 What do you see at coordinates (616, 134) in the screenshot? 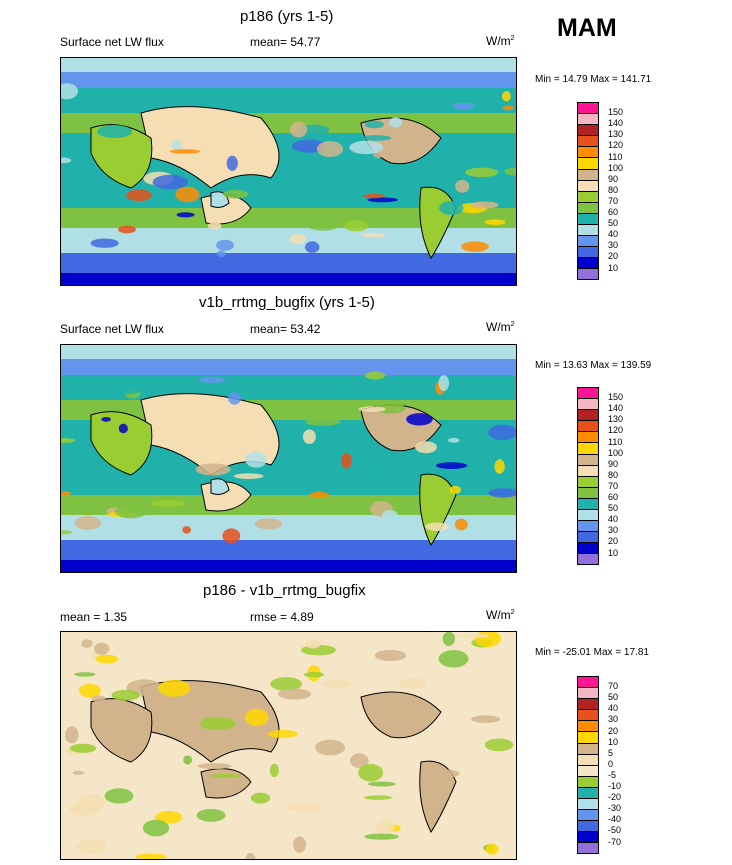
I see `colorbar-tick-label: 130` at bounding box center [616, 134].